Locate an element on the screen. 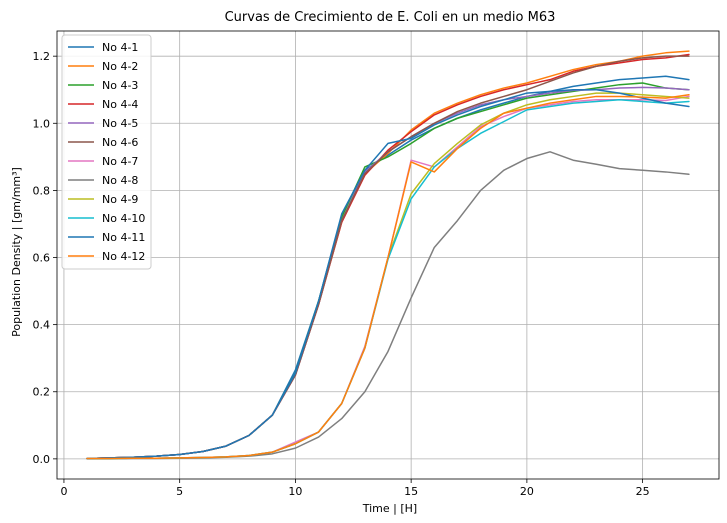 The image size is (727, 523). y-axis-label: Population Density | [gm/mm³] is located at coordinates (16, 252).